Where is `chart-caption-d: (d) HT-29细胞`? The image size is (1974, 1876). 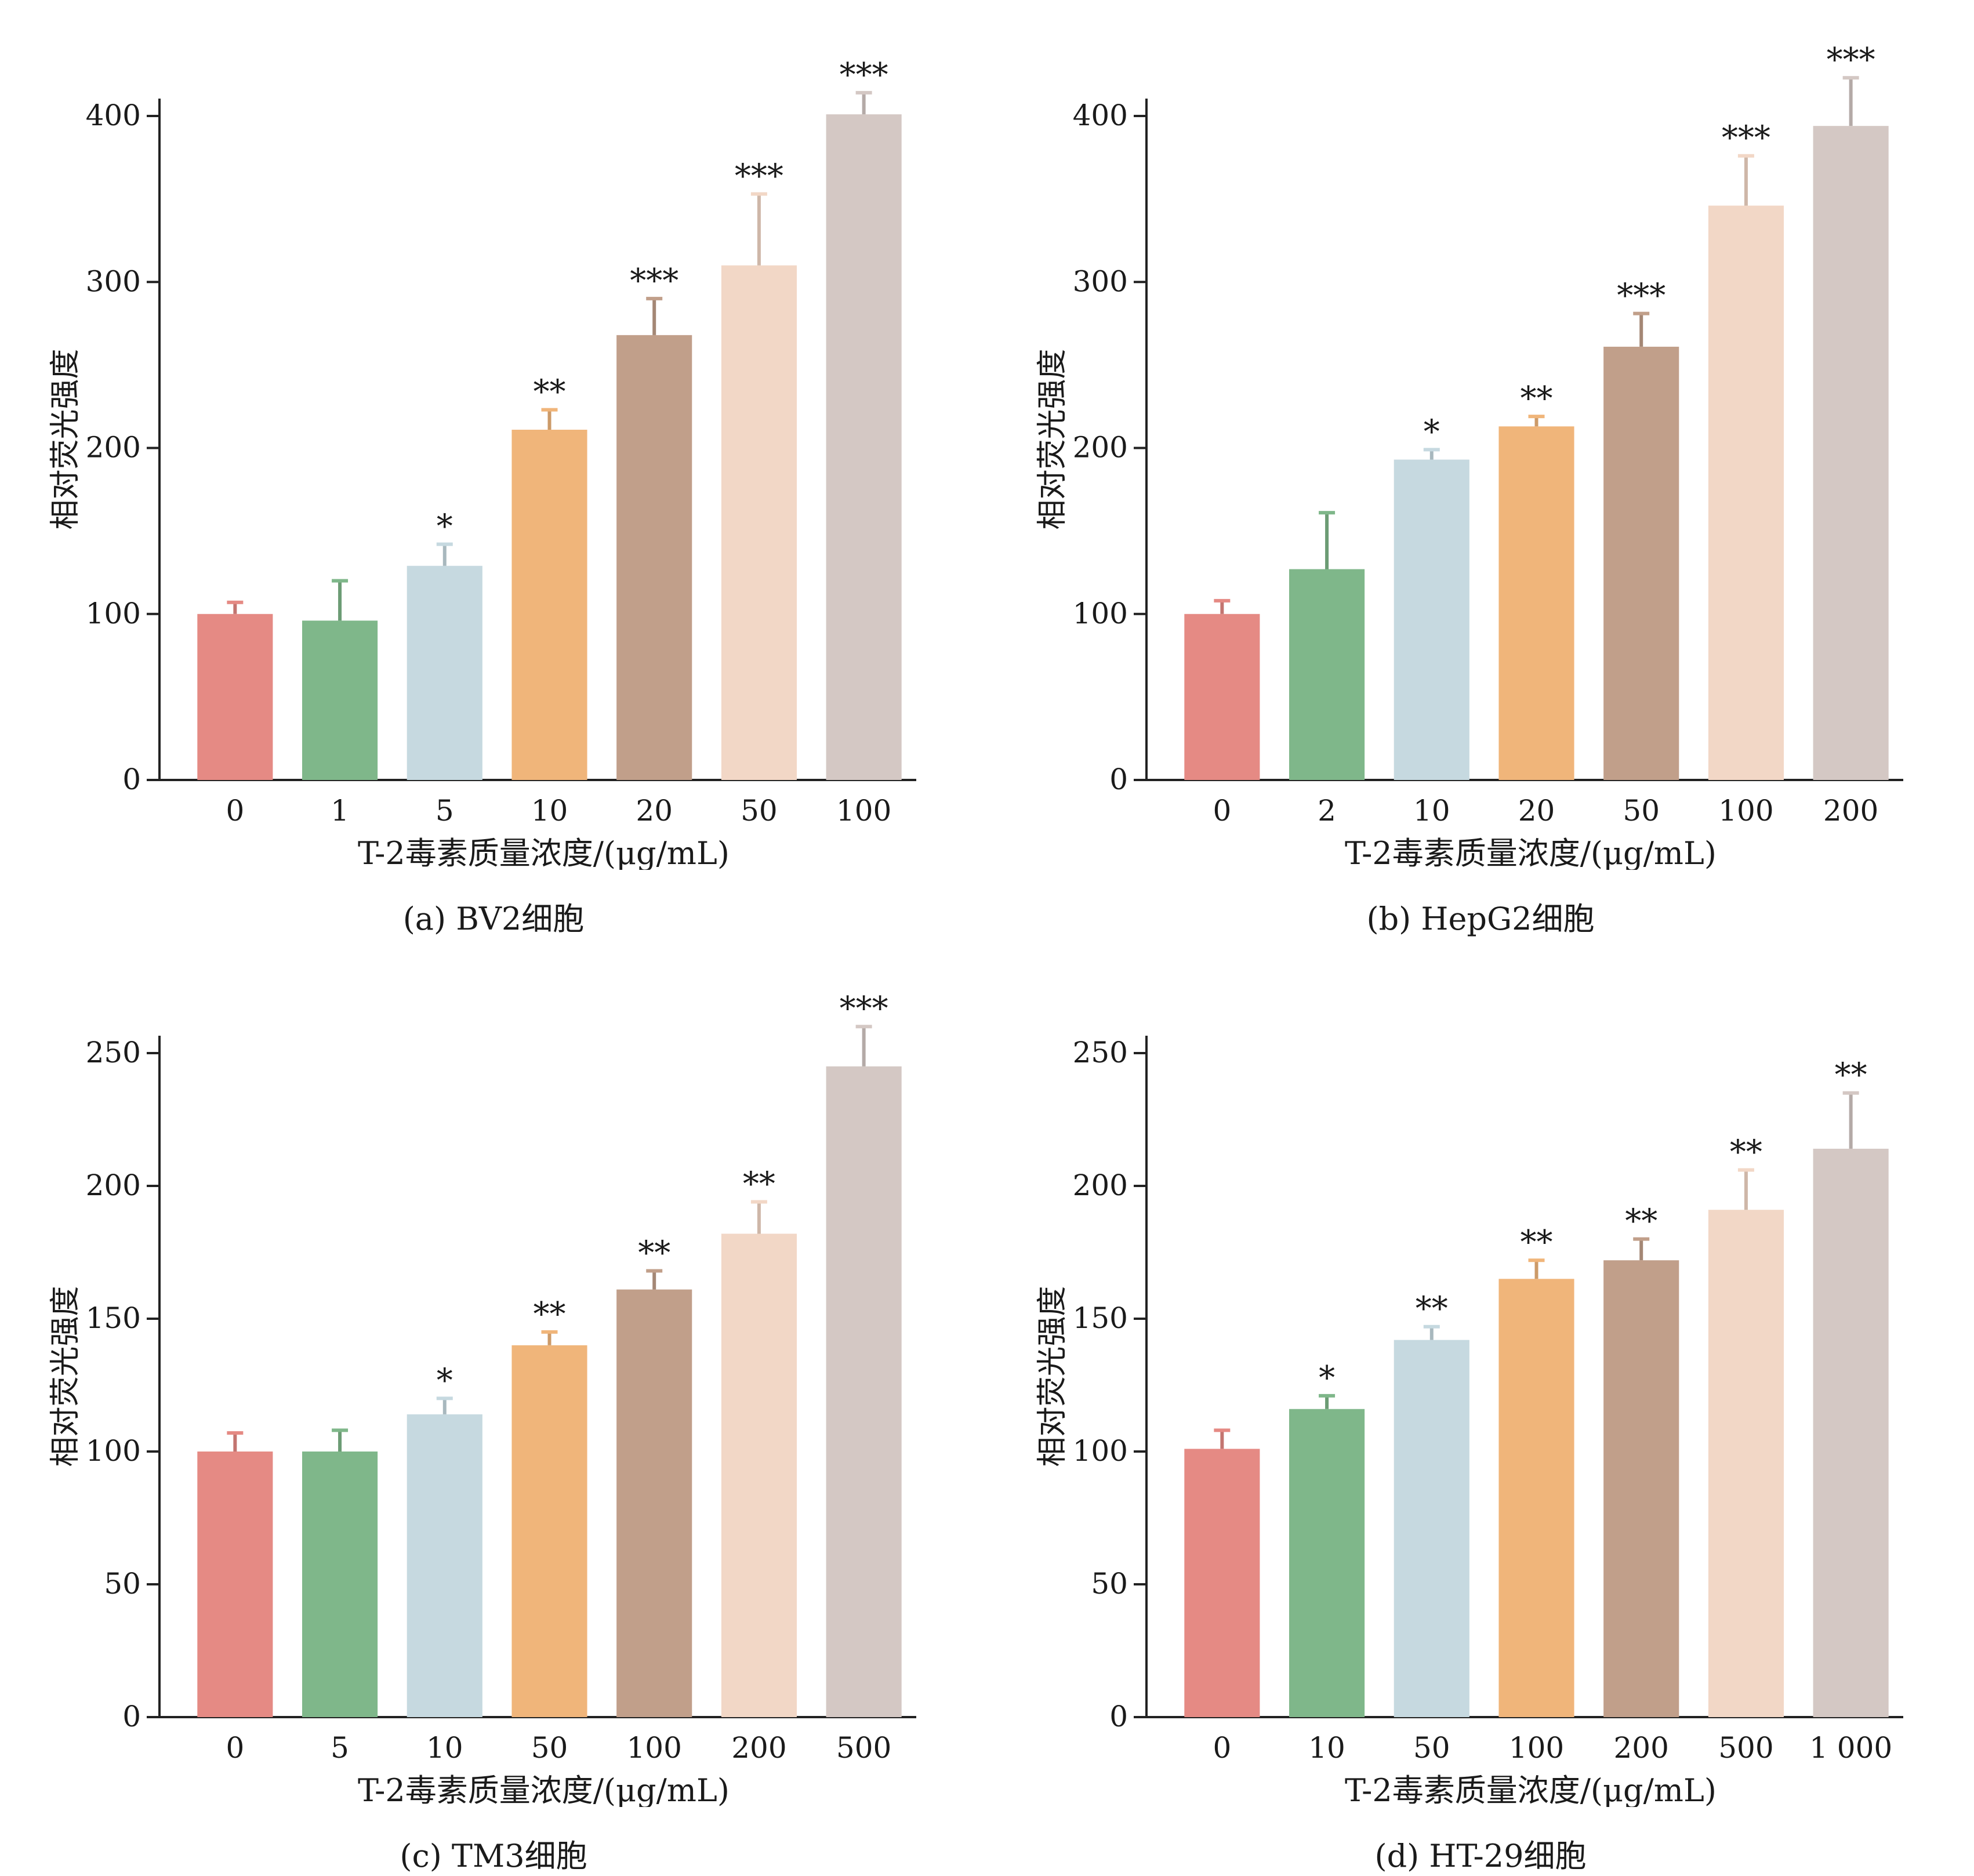 chart-caption-d: (d) HT-29细胞 is located at coordinates (1480, 1856).